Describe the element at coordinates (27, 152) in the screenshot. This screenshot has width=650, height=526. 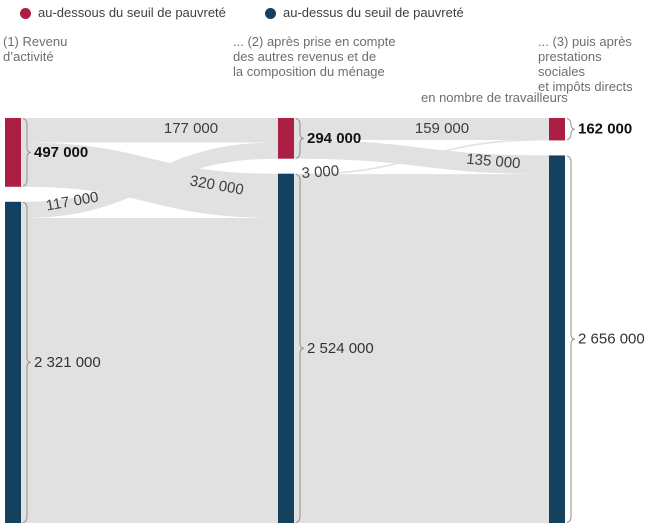
I see `brace-c0_below` at that location.